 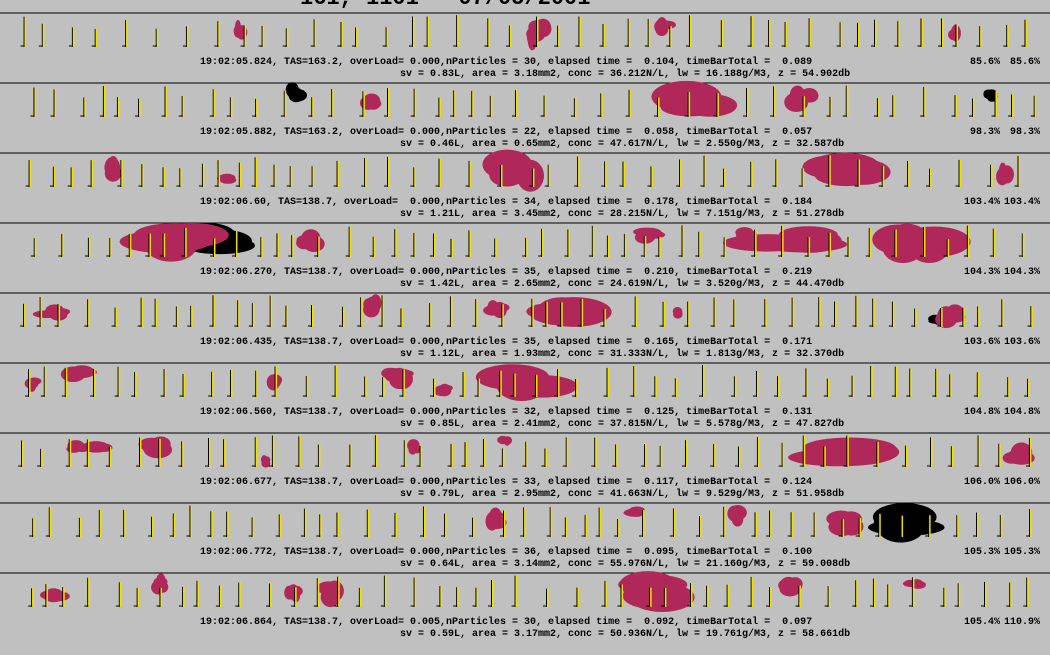 I want to click on percent-2: 98.3%, so click(x=1025, y=132).